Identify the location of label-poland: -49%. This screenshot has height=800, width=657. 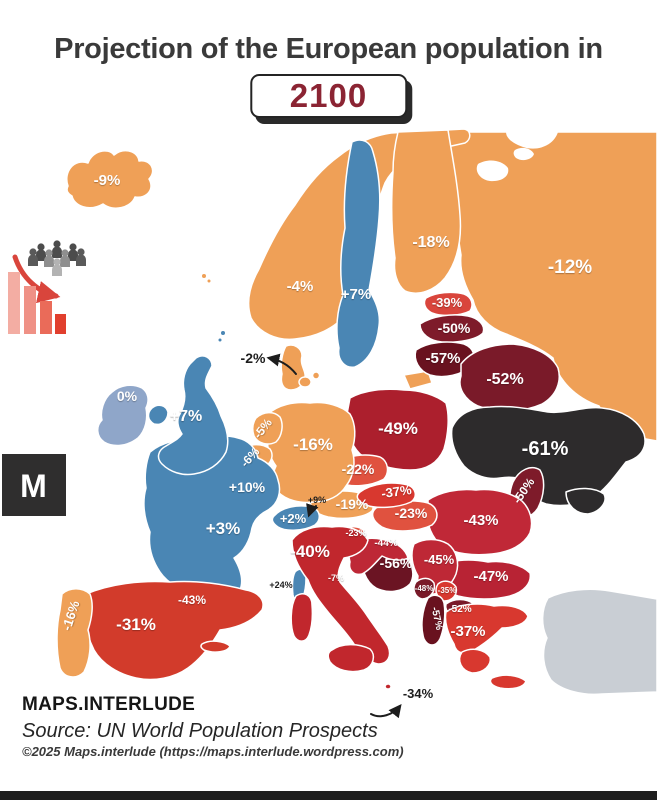
(398, 428).